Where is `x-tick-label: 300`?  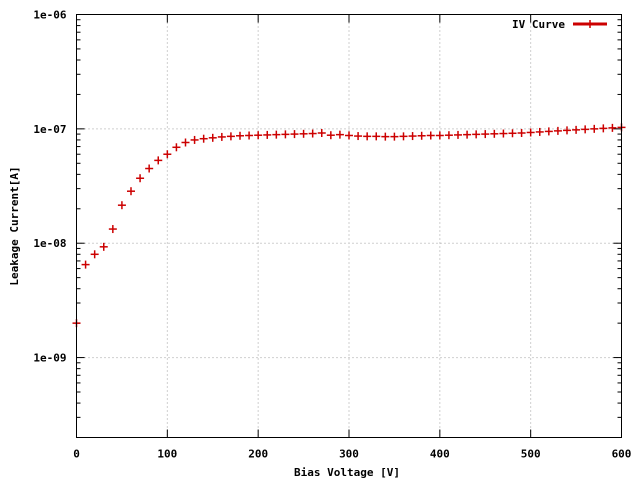 x-tick-label: 300 is located at coordinates (349, 454).